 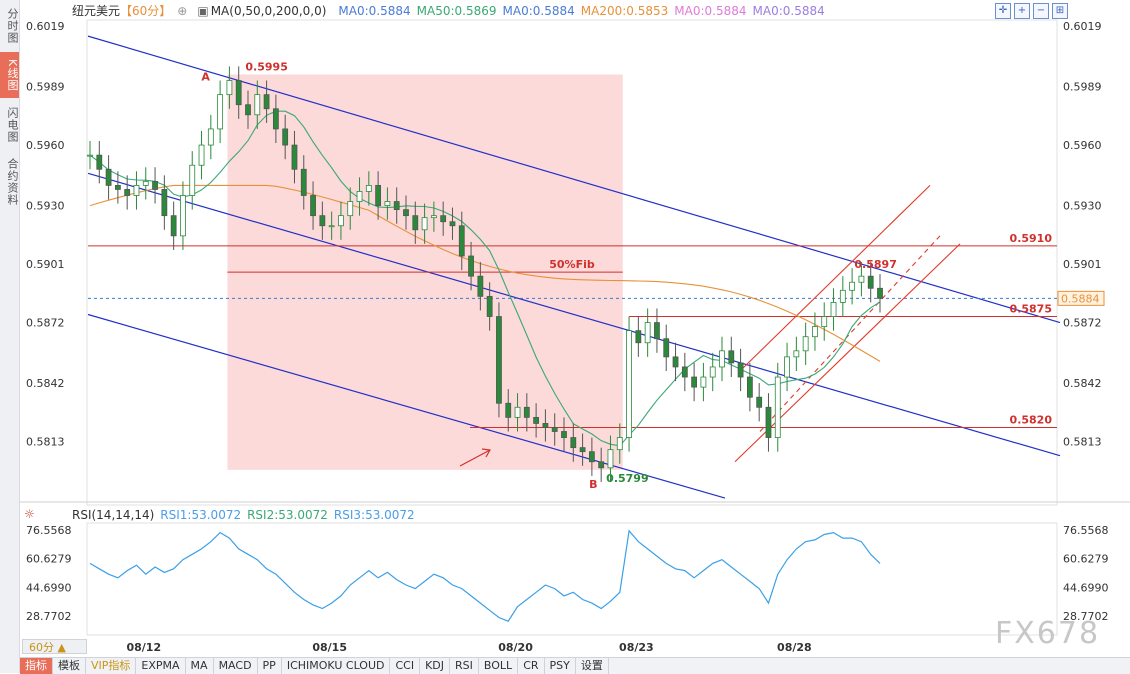 What do you see at coordinates (10, 336) in the screenshot?
I see `sidebar: 分时图 K线图 闪电图 合约资料` at bounding box center [10, 336].